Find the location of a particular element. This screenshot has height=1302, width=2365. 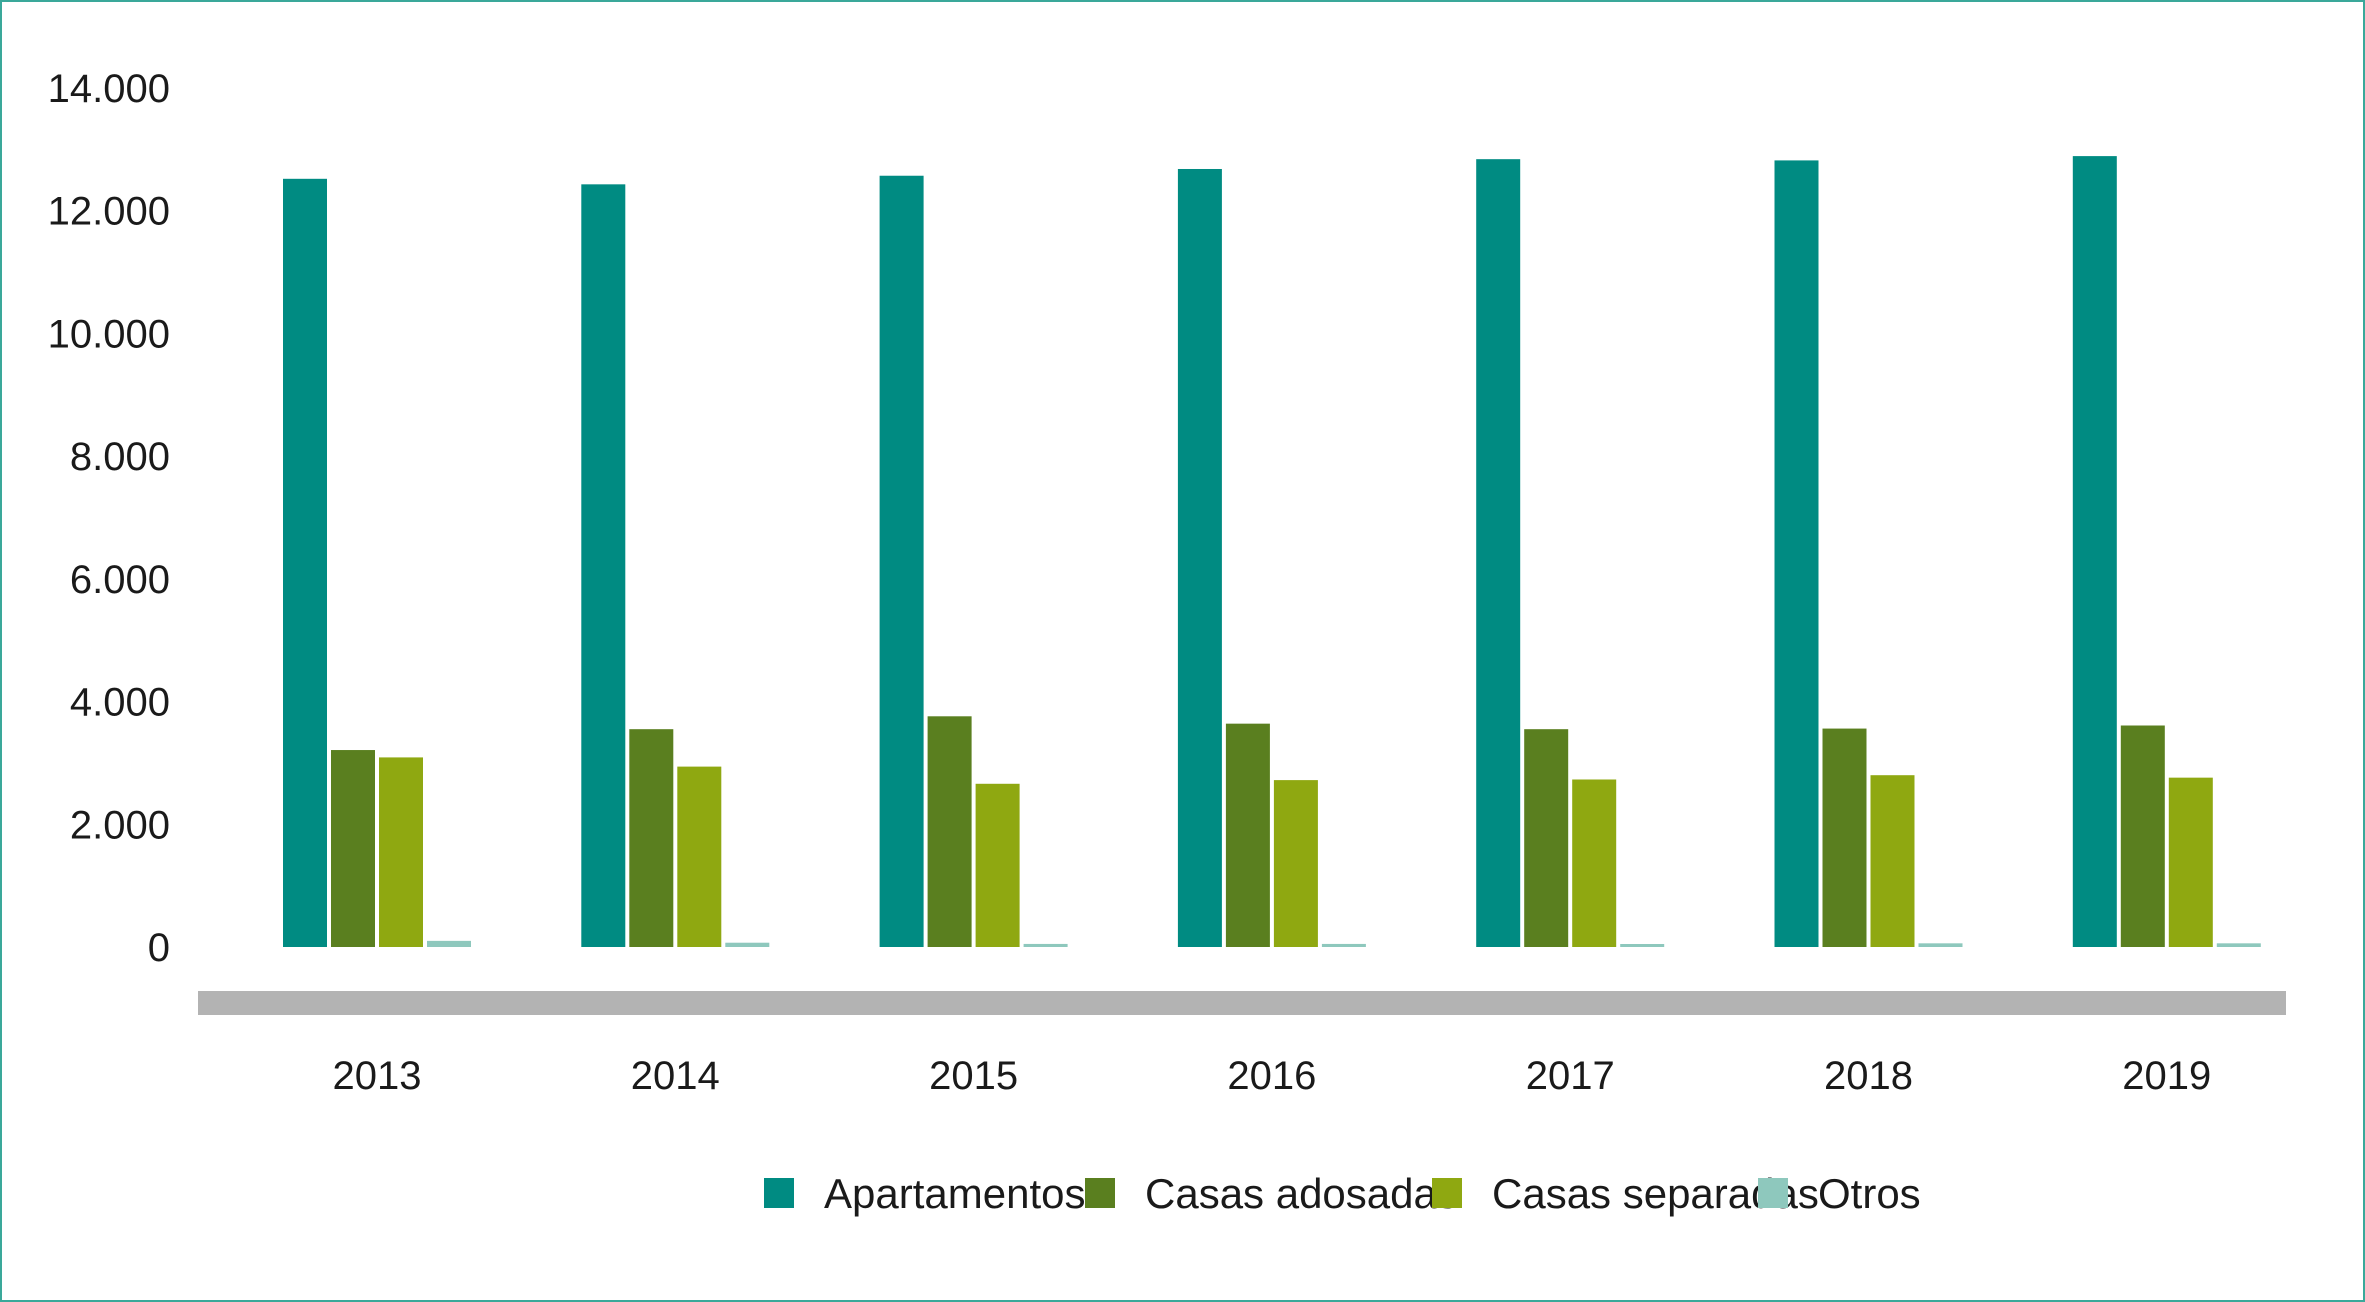

x-axis-labels: 2013 2014 2015 2016 2017 2018 2019 is located at coordinates (1272, 1076).